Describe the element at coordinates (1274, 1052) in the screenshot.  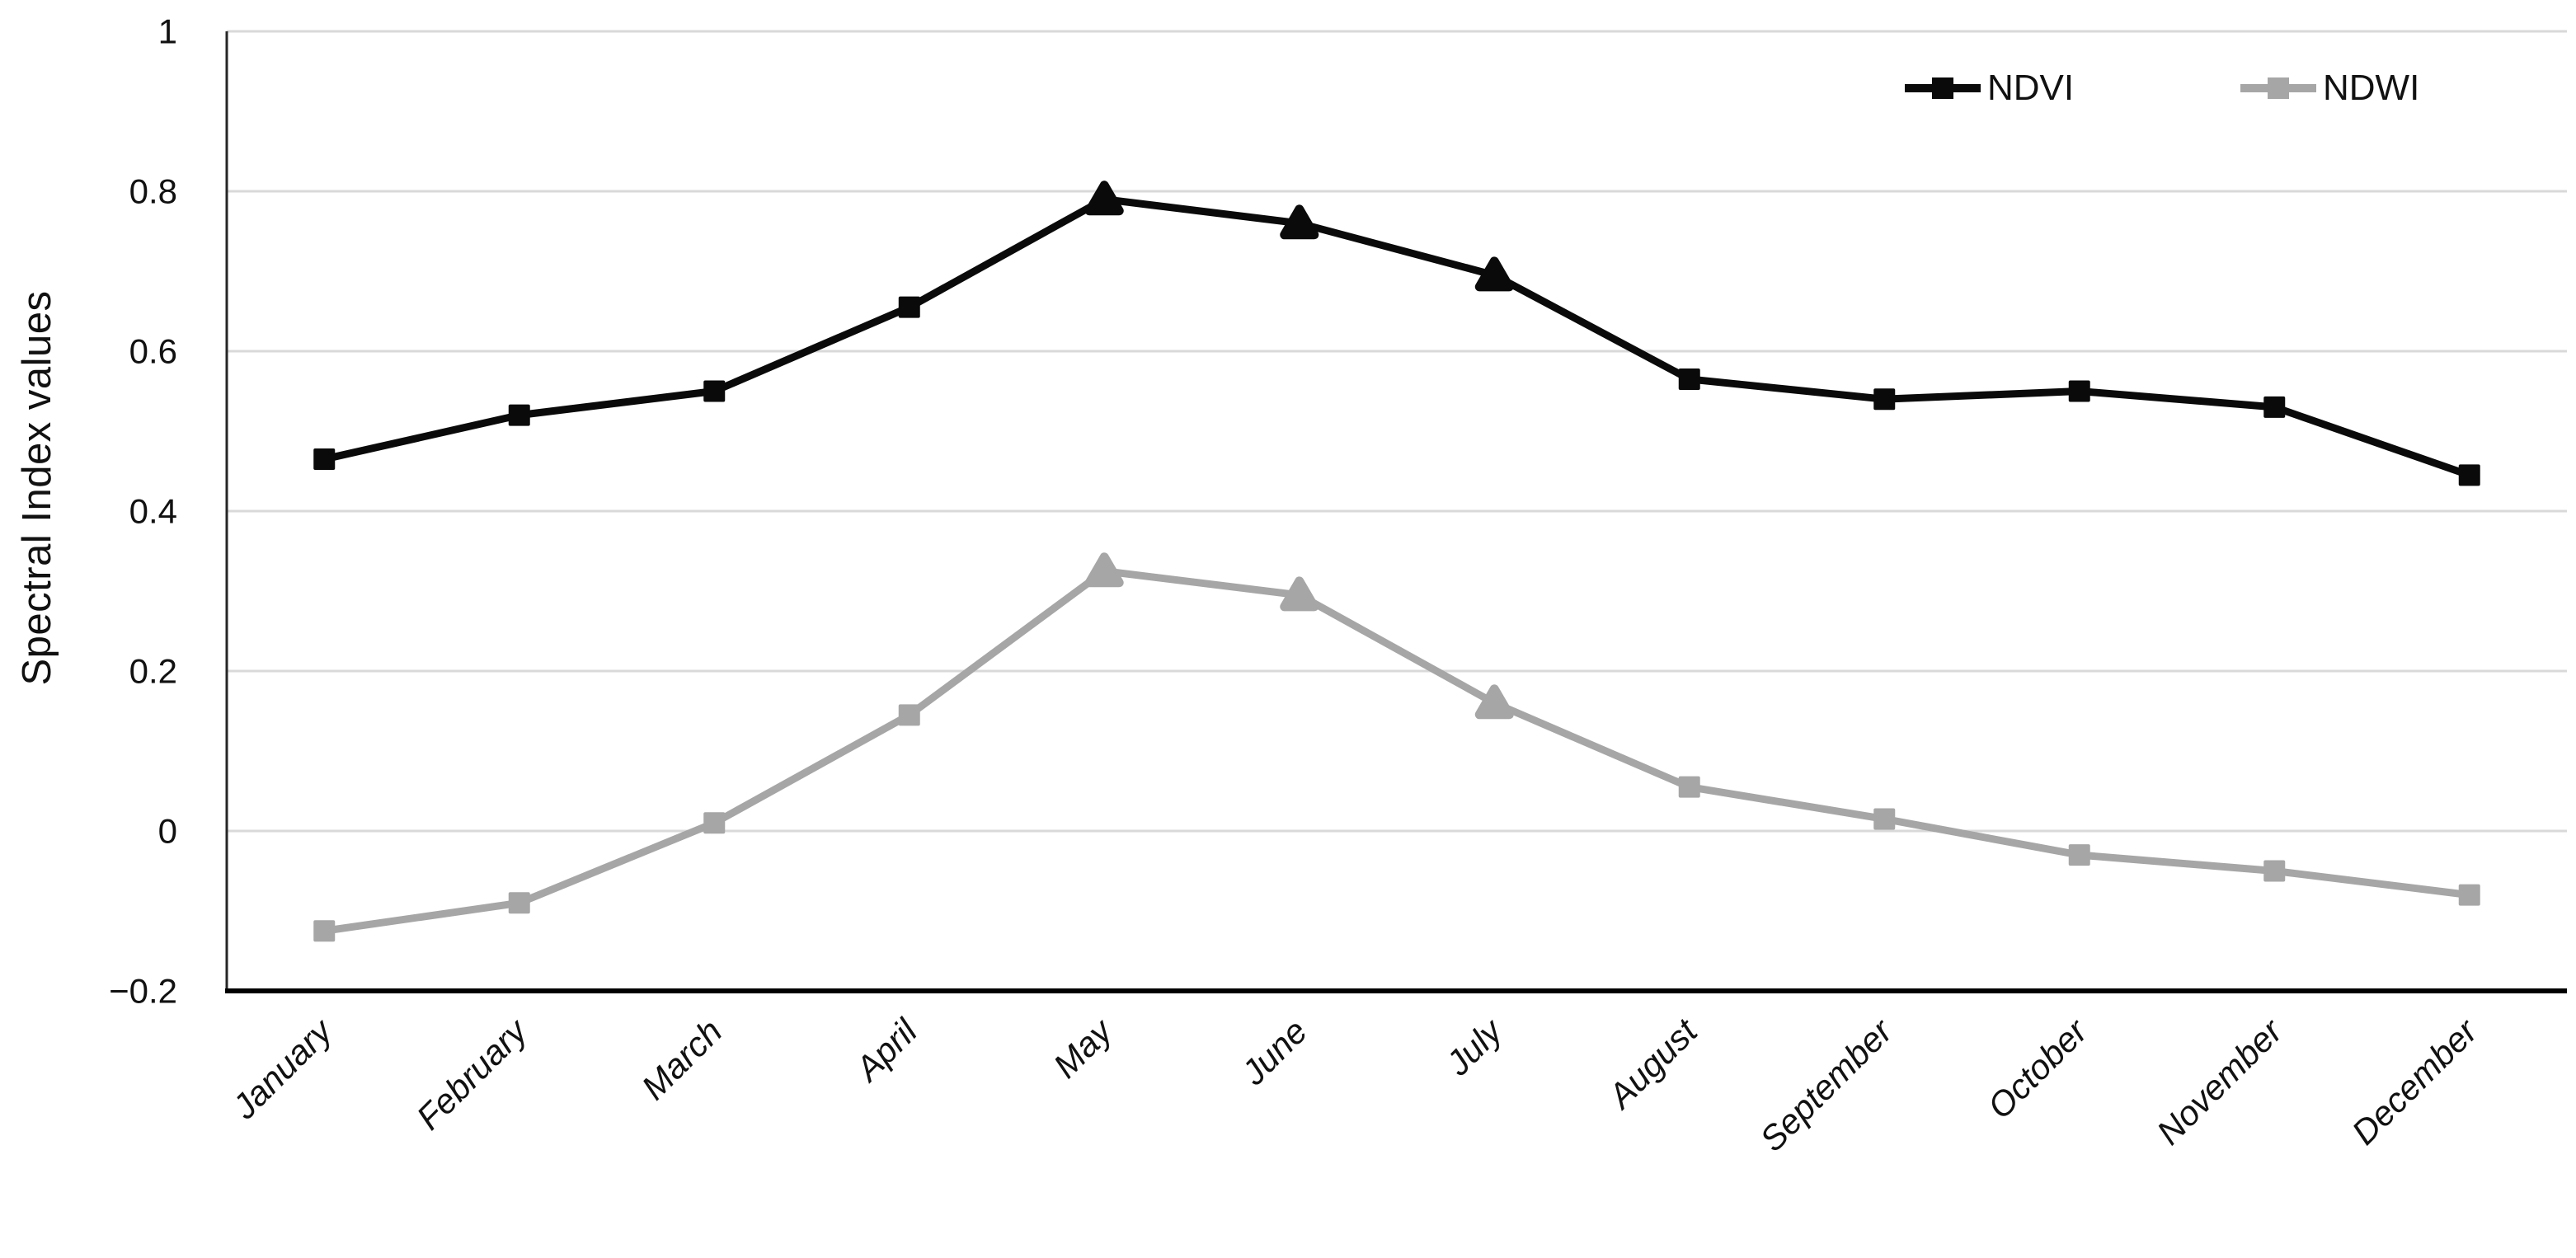
I see `x-tick-label: June` at that location.